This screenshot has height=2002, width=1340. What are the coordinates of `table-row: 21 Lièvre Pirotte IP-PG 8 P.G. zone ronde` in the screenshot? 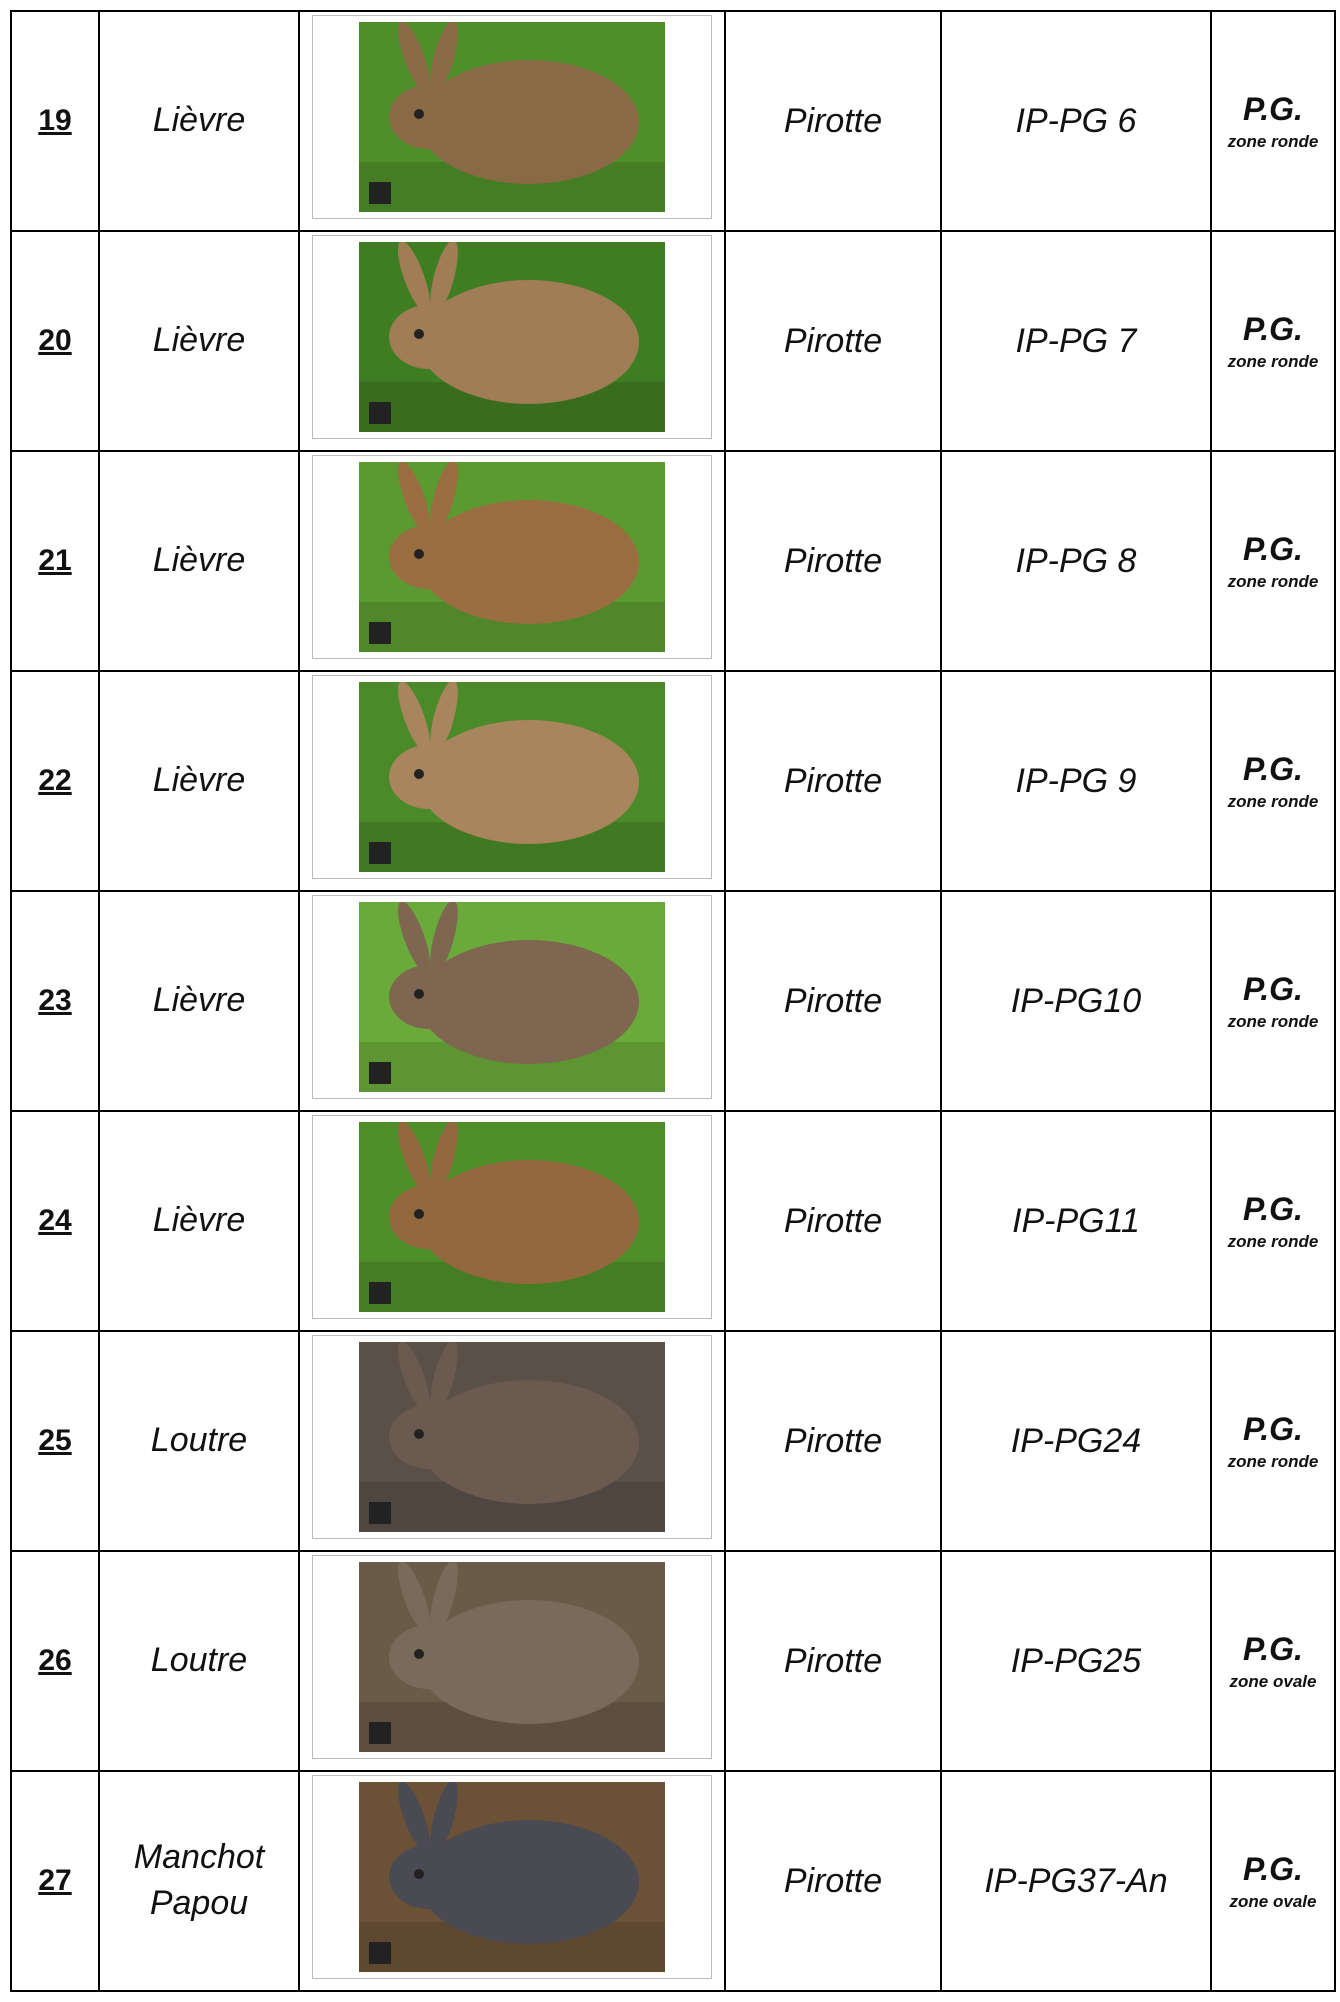 It's located at (673, 561).